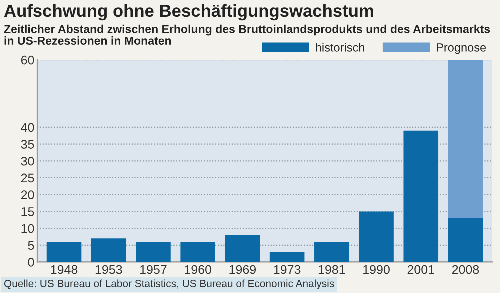 Image resolution: width=500 pixels, height=293 pixels. I want to click on y-tick-label: 20, so click(27, 195).